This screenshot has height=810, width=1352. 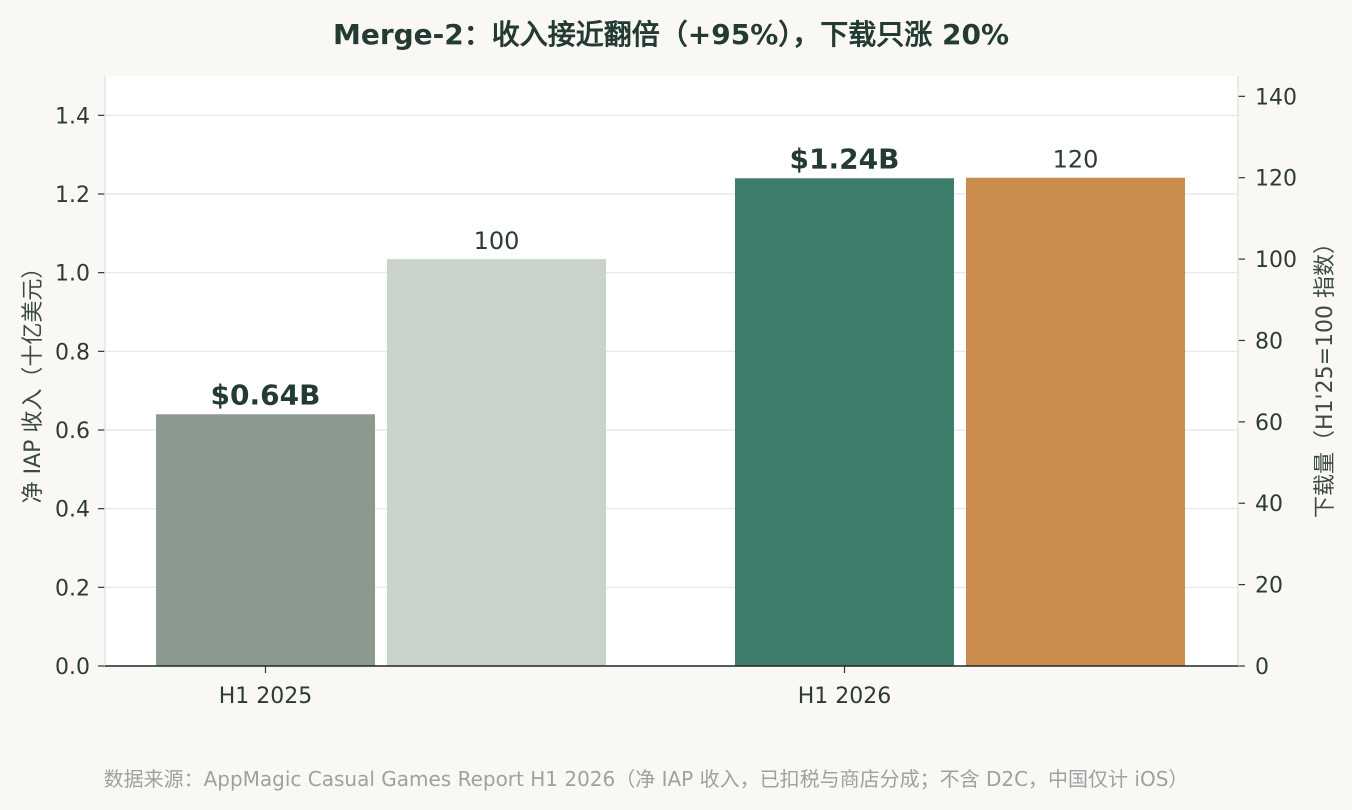 What do you see at coordinates (72, 352) in the screenshot?
I see `y-tick-label: 0.8` at bounding box center [72, 352].